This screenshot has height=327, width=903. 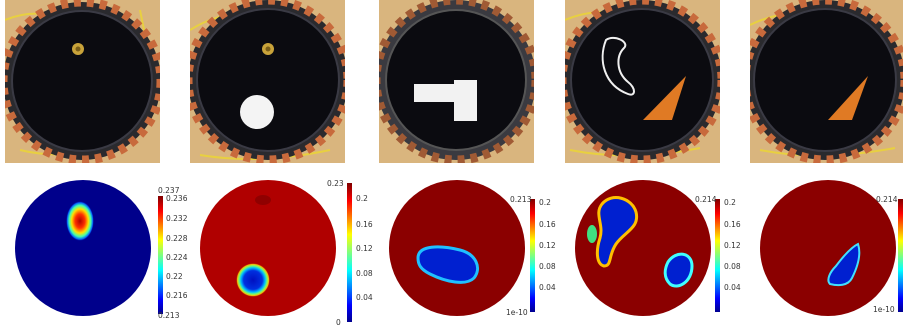 I want to click on artifact-spot, so click(x=592, y=234).